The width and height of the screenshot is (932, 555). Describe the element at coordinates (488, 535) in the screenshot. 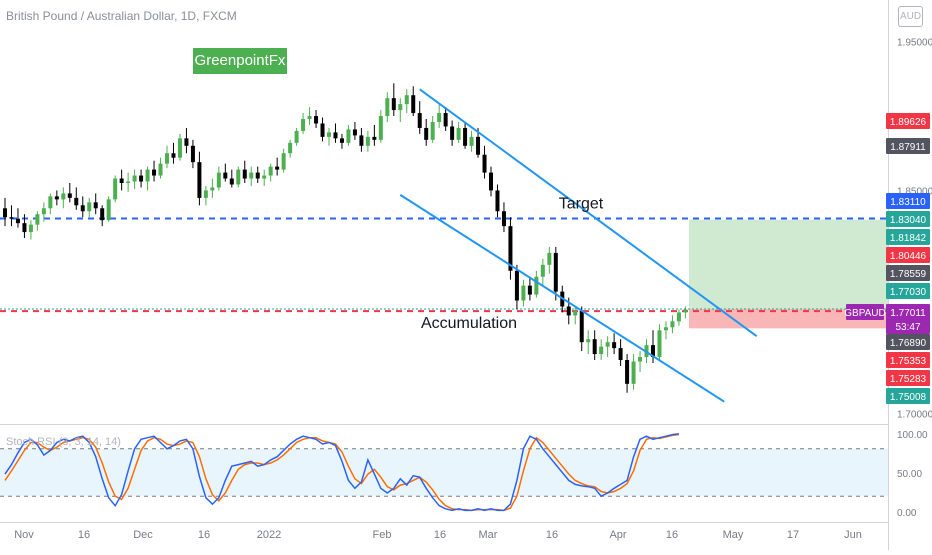

I see `x-tick-label: Mar` at that location.